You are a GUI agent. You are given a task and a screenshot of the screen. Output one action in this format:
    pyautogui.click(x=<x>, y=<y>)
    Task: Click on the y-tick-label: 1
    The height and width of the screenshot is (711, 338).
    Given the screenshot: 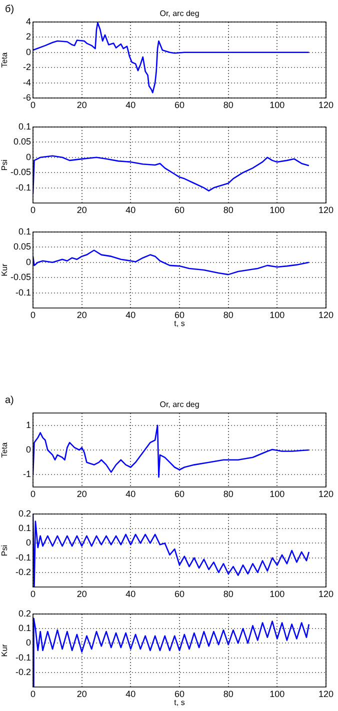 What is the action you would take?
    pyautogui.click(x=28, y=425)
    